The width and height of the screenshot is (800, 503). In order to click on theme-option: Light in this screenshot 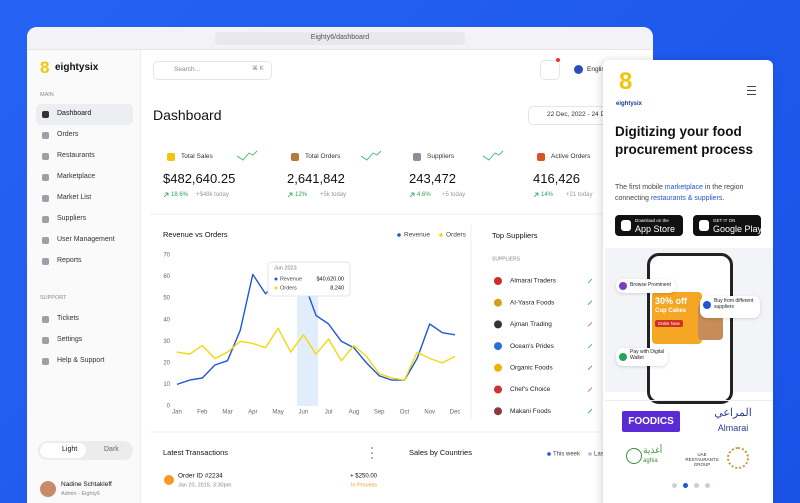, I will do `click(70, 449)`.